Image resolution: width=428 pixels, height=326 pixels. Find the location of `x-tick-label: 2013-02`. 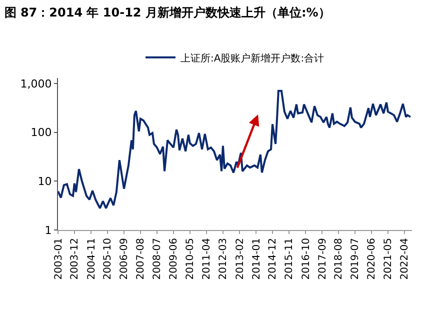

x-tick-label: 2013-02 is located at coordinates (240, 259).